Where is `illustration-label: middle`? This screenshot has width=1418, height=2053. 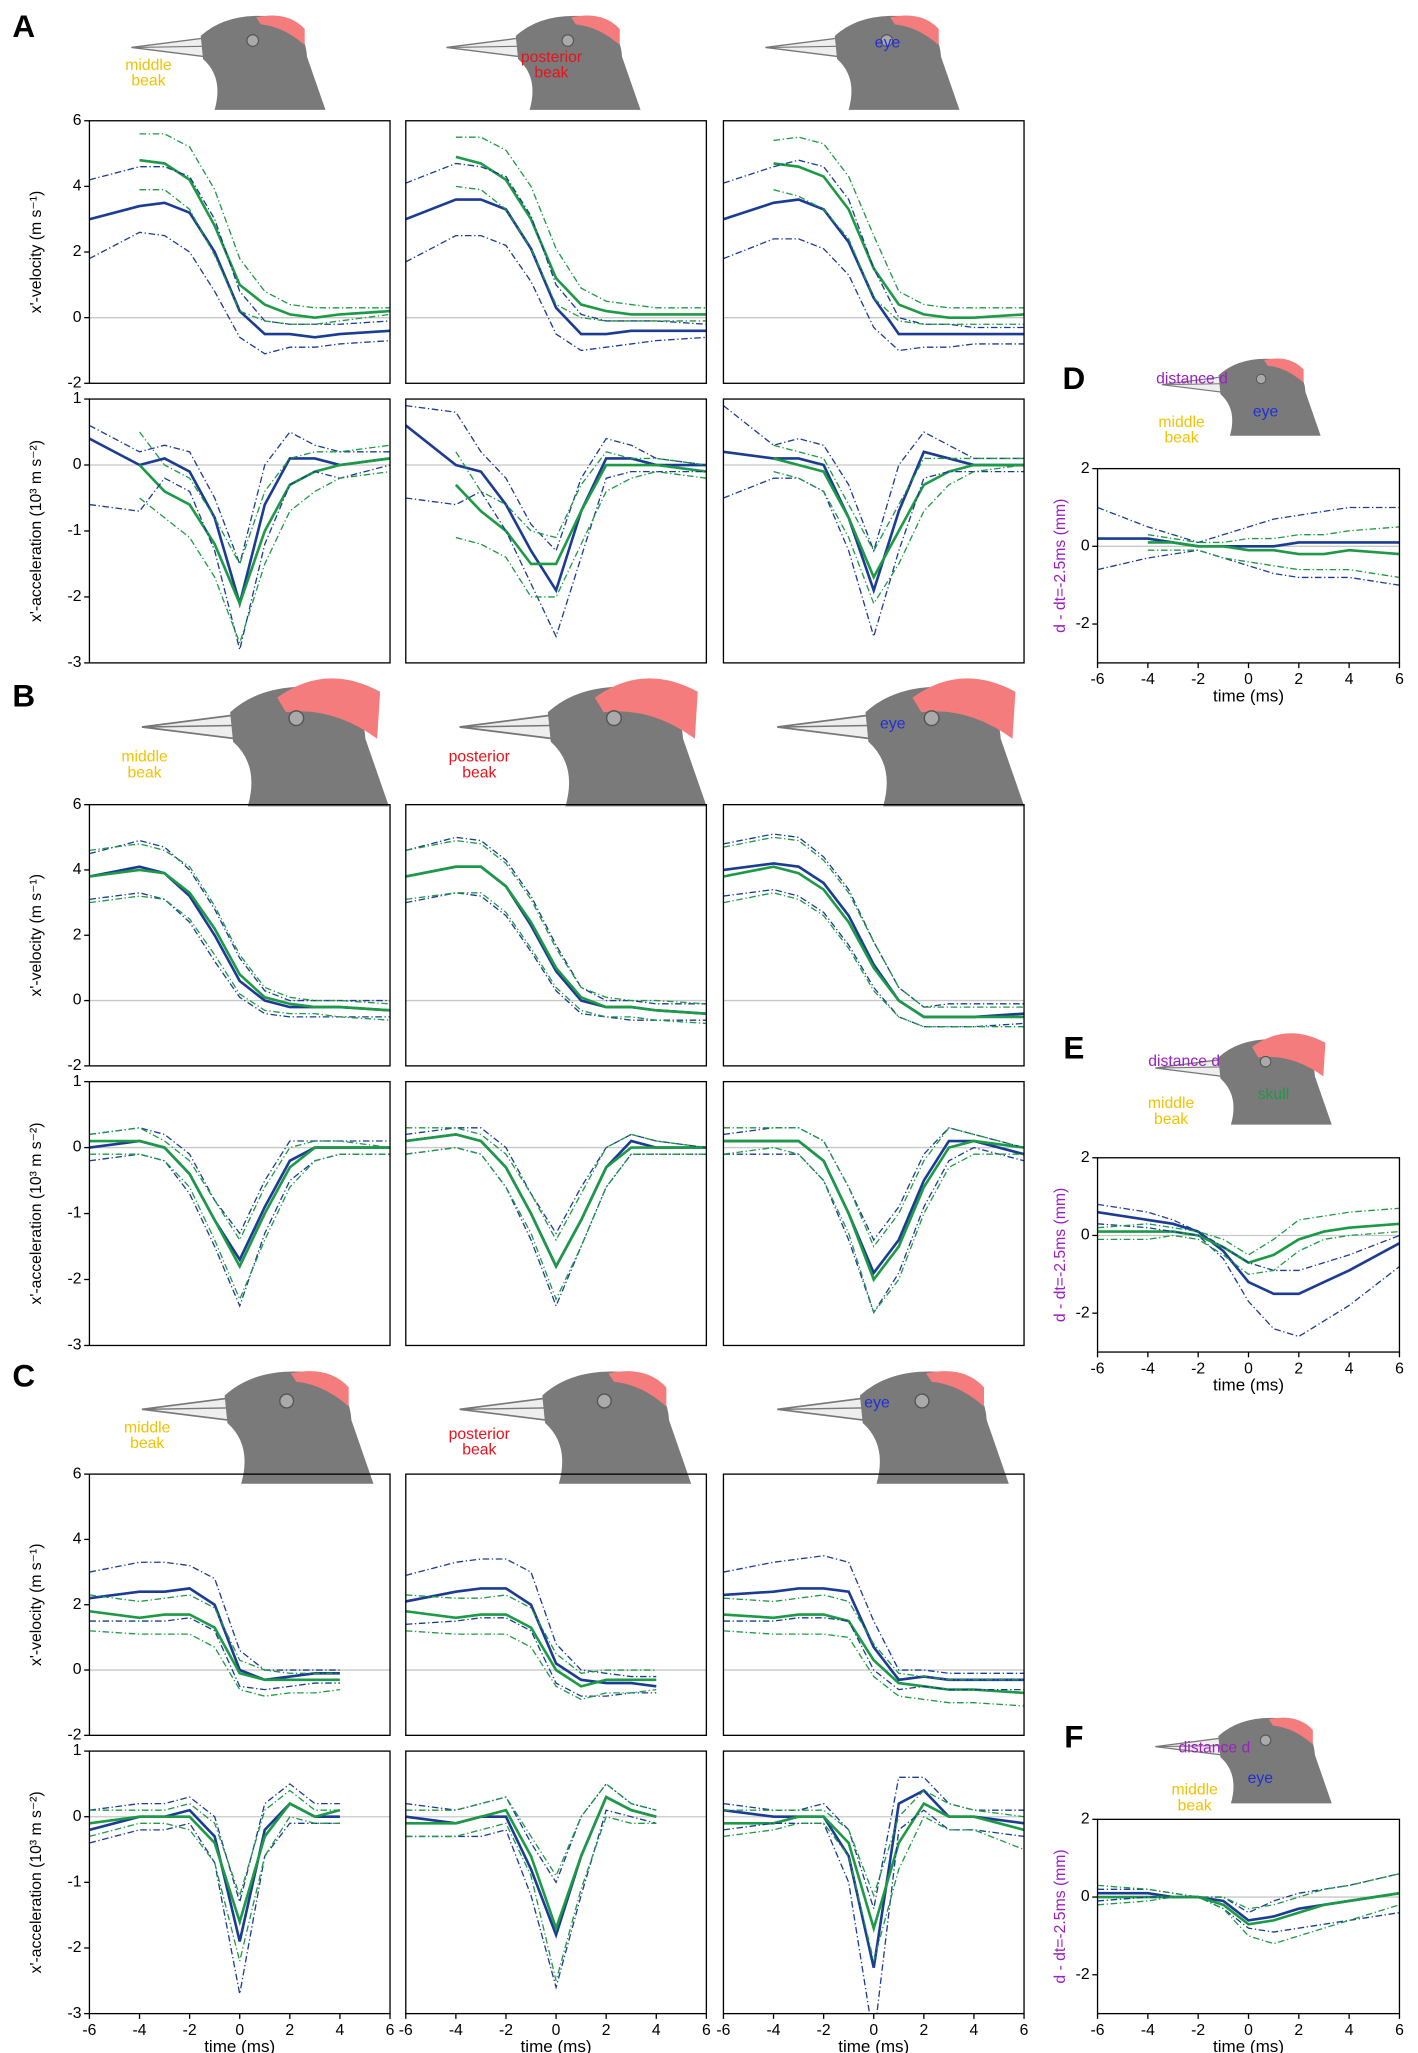 illustration-label: middle is located at coordinates (1181, 422).